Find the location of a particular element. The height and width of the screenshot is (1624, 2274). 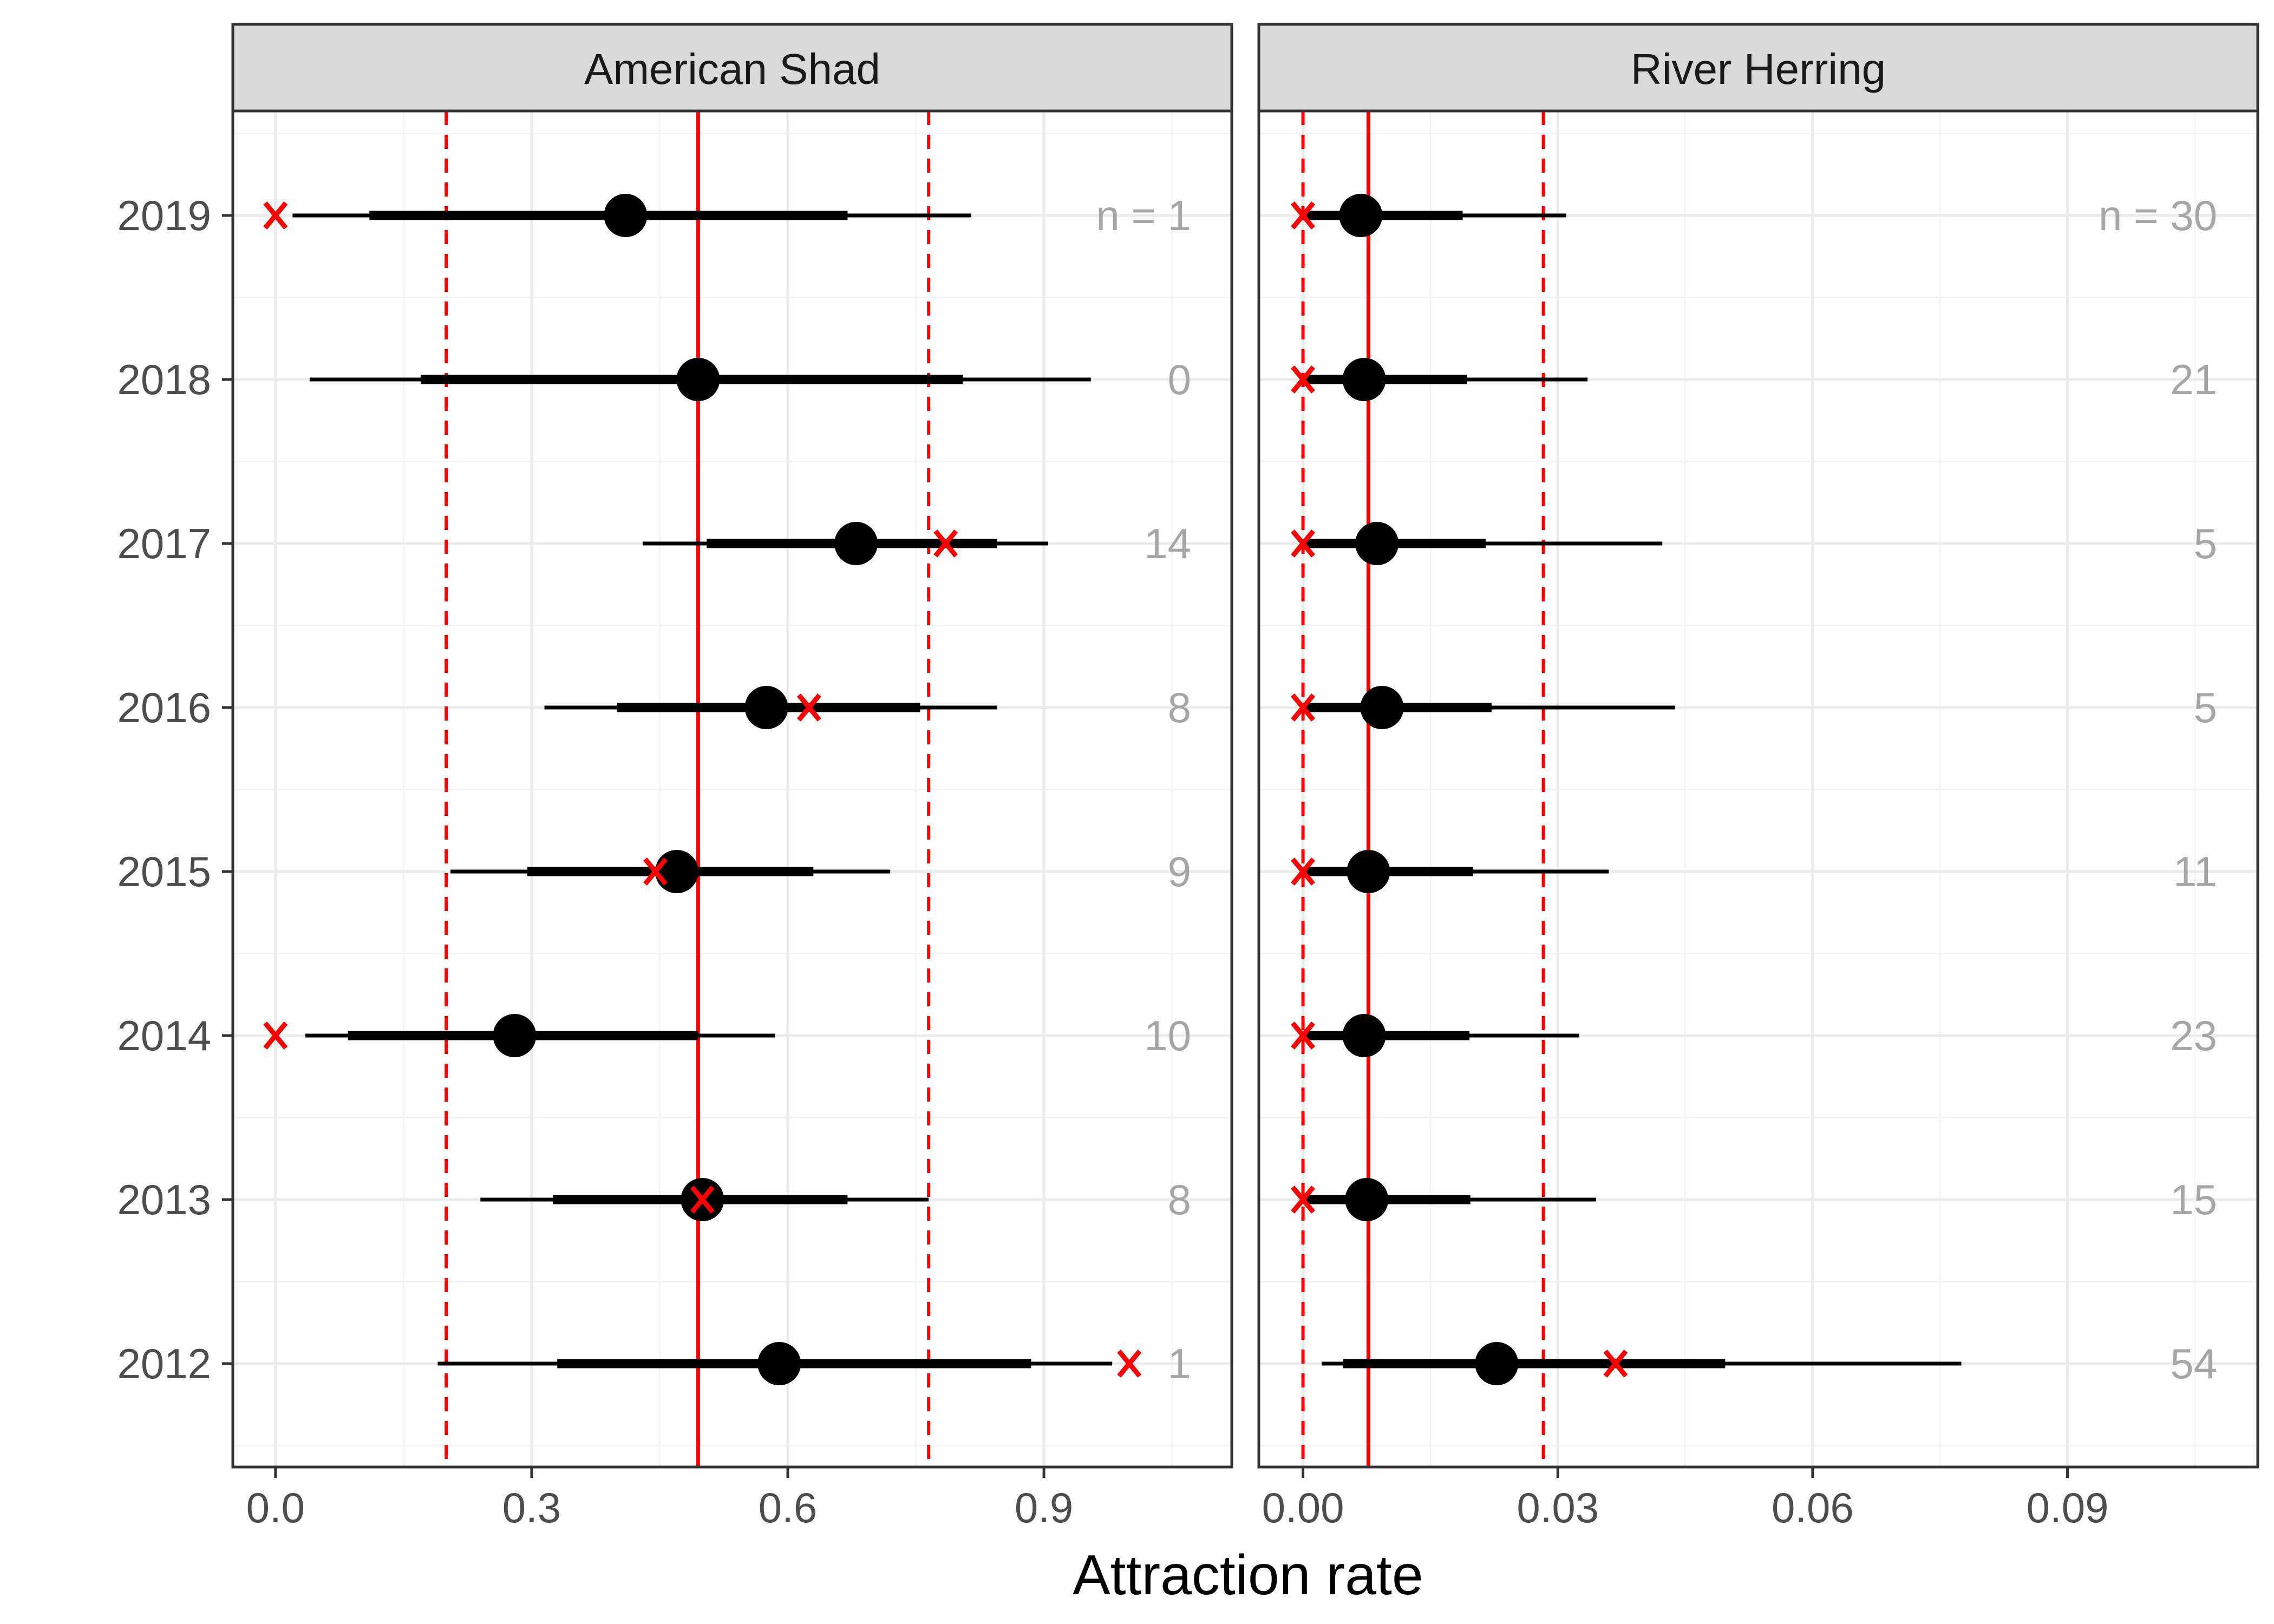

x-tick-label: 0.09 is located at coordinates (2068, 1507).